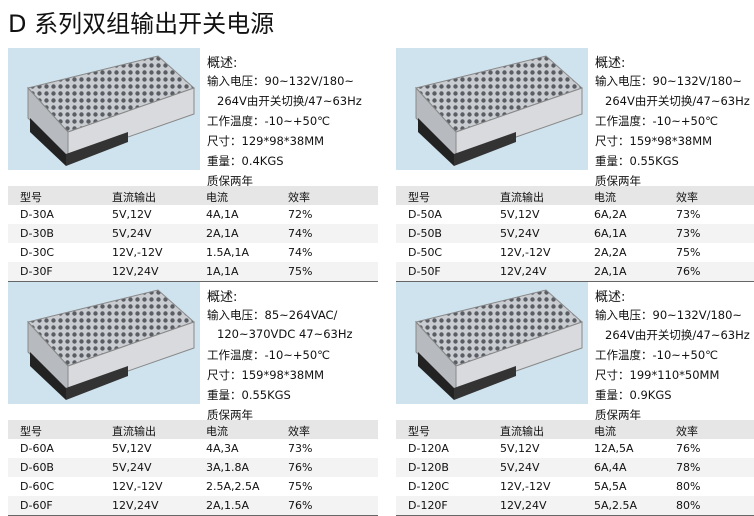 The image size is (754, 516). What do you see at coordinates (37, 233) in the screenshot?
I see `table-cell: D-30B` at bounding box center [37, 233].